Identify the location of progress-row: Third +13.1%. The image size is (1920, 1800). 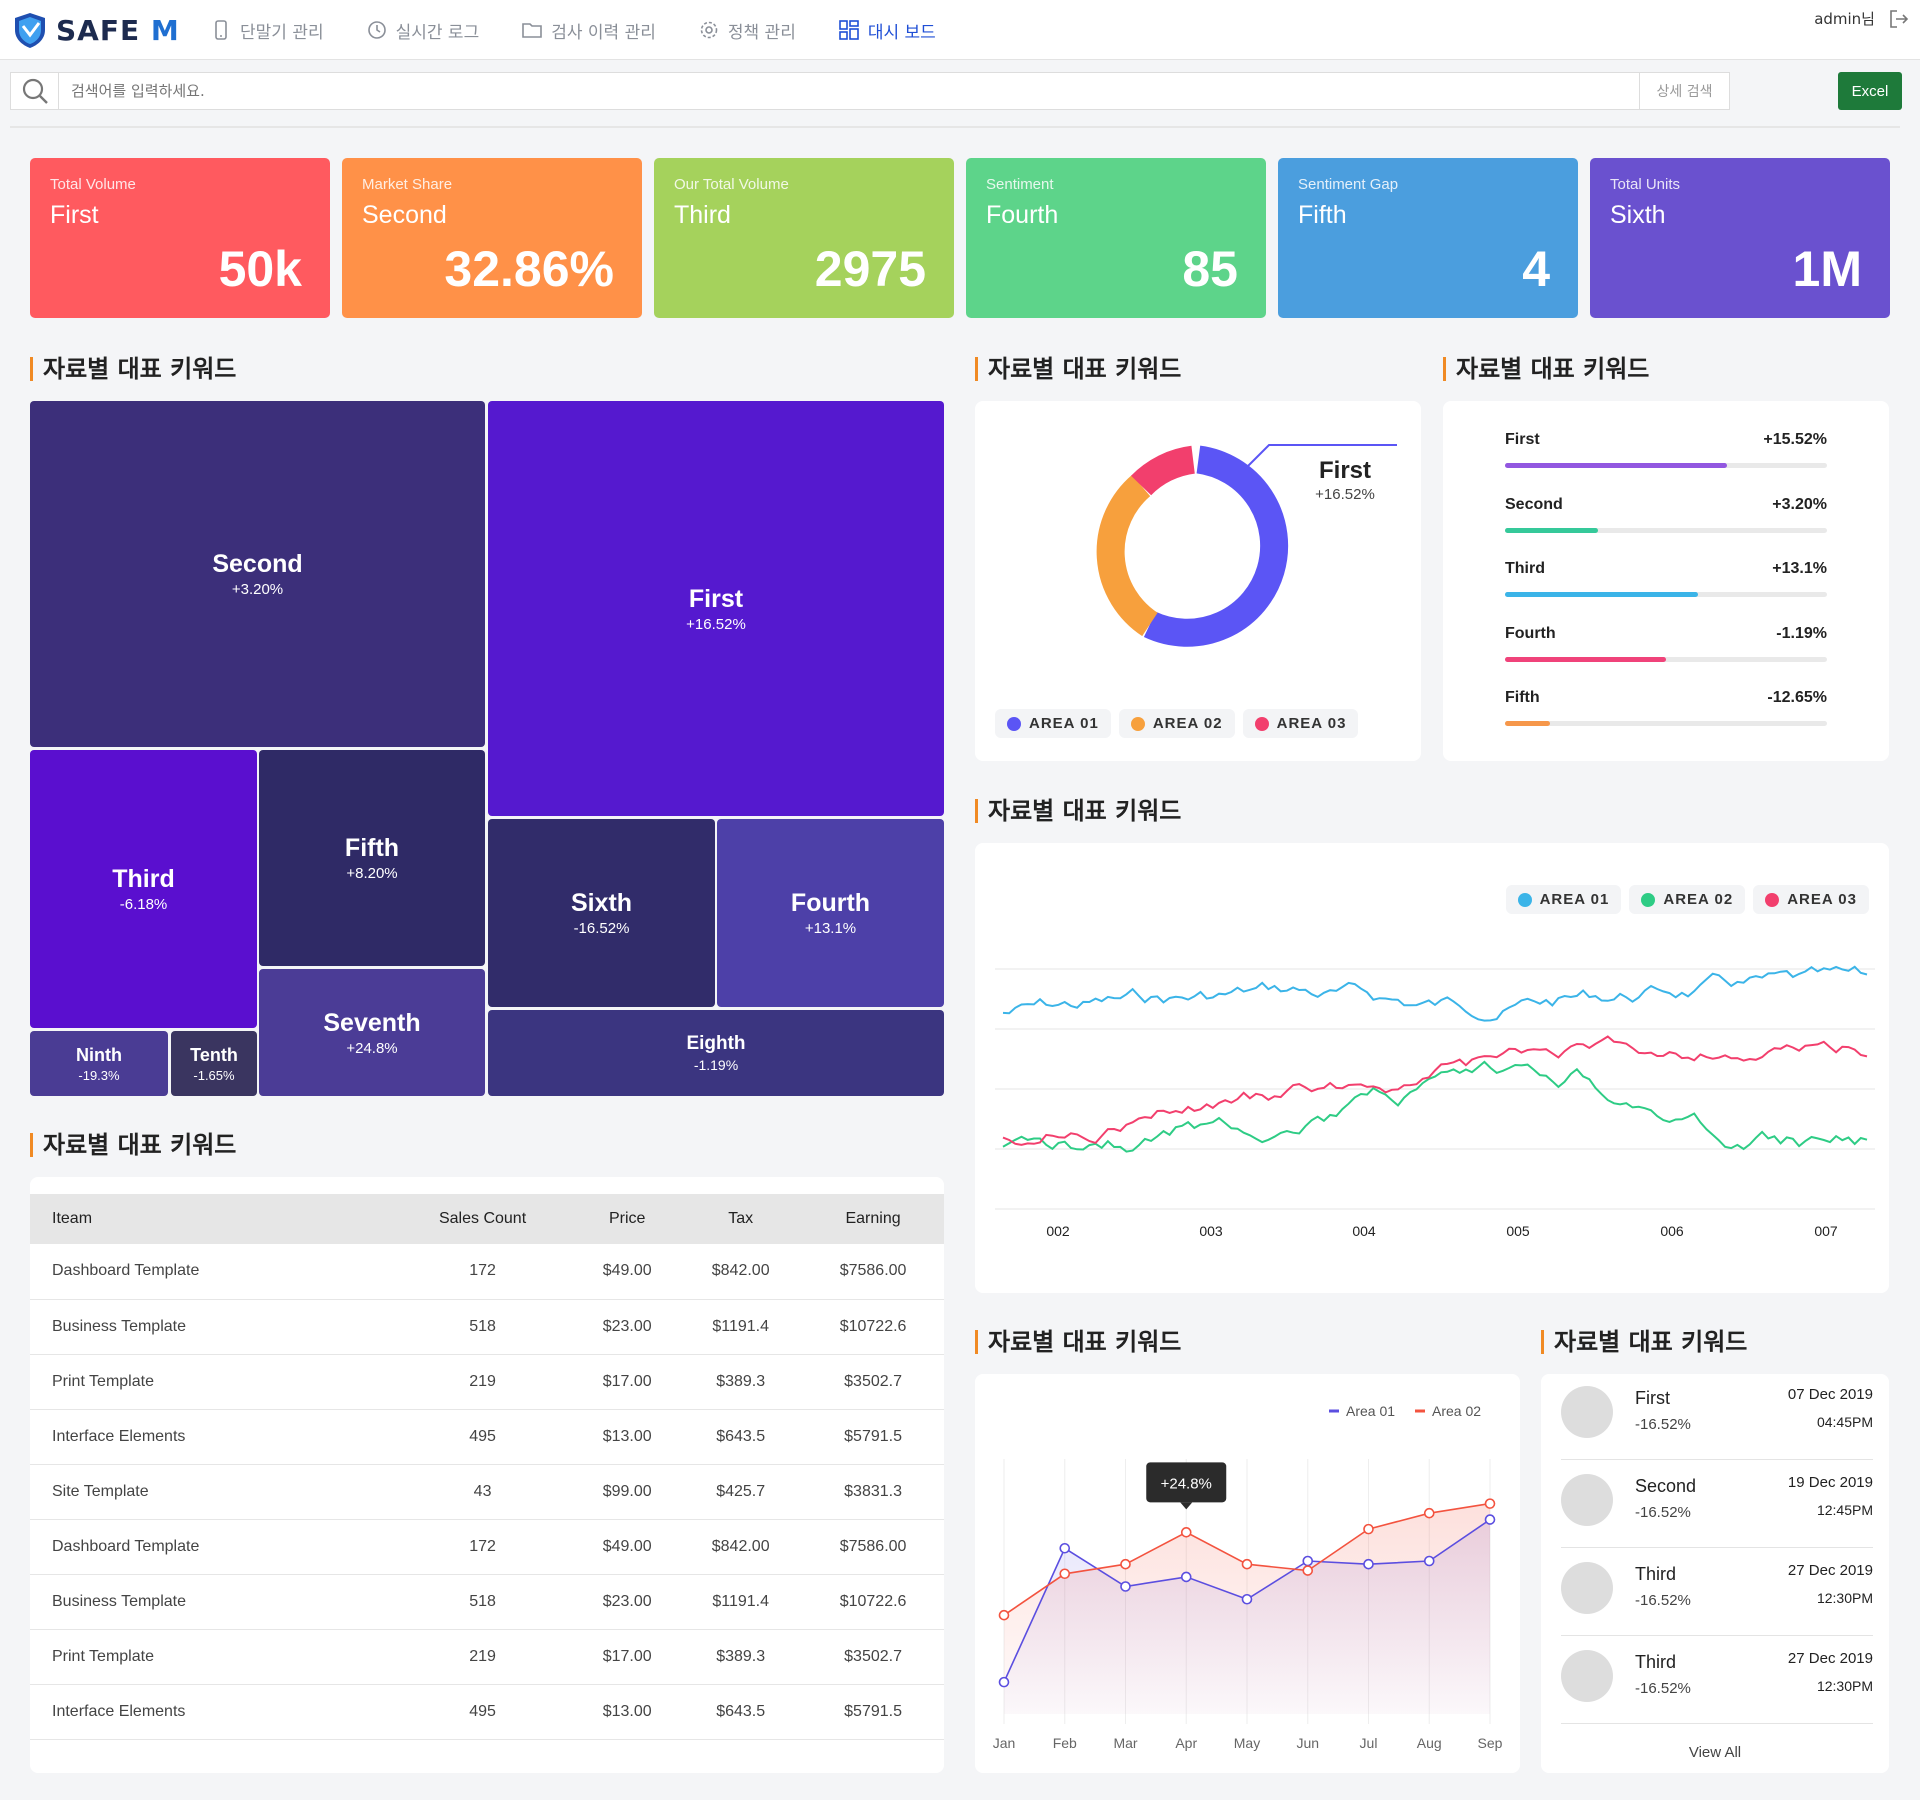
(1666, 578).